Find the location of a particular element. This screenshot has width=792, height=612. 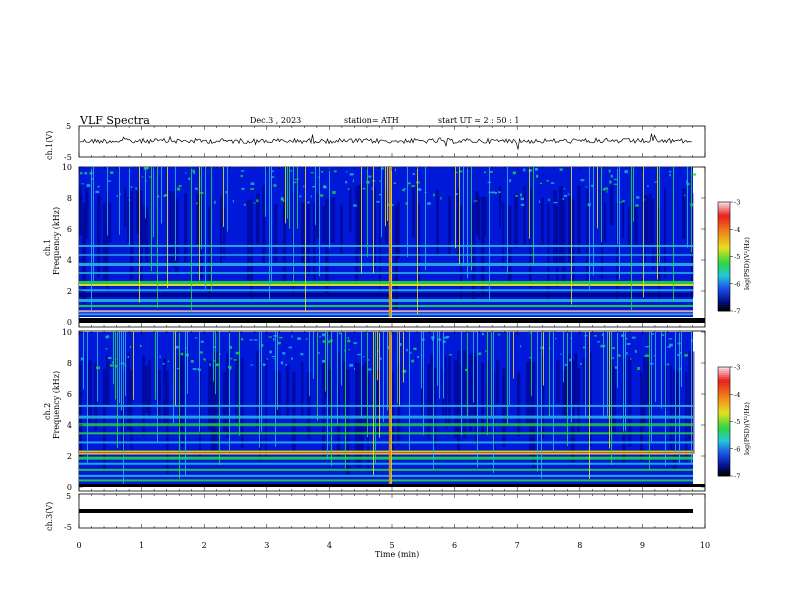

time-tick-label: 9 is located at coordinates (642, 545).